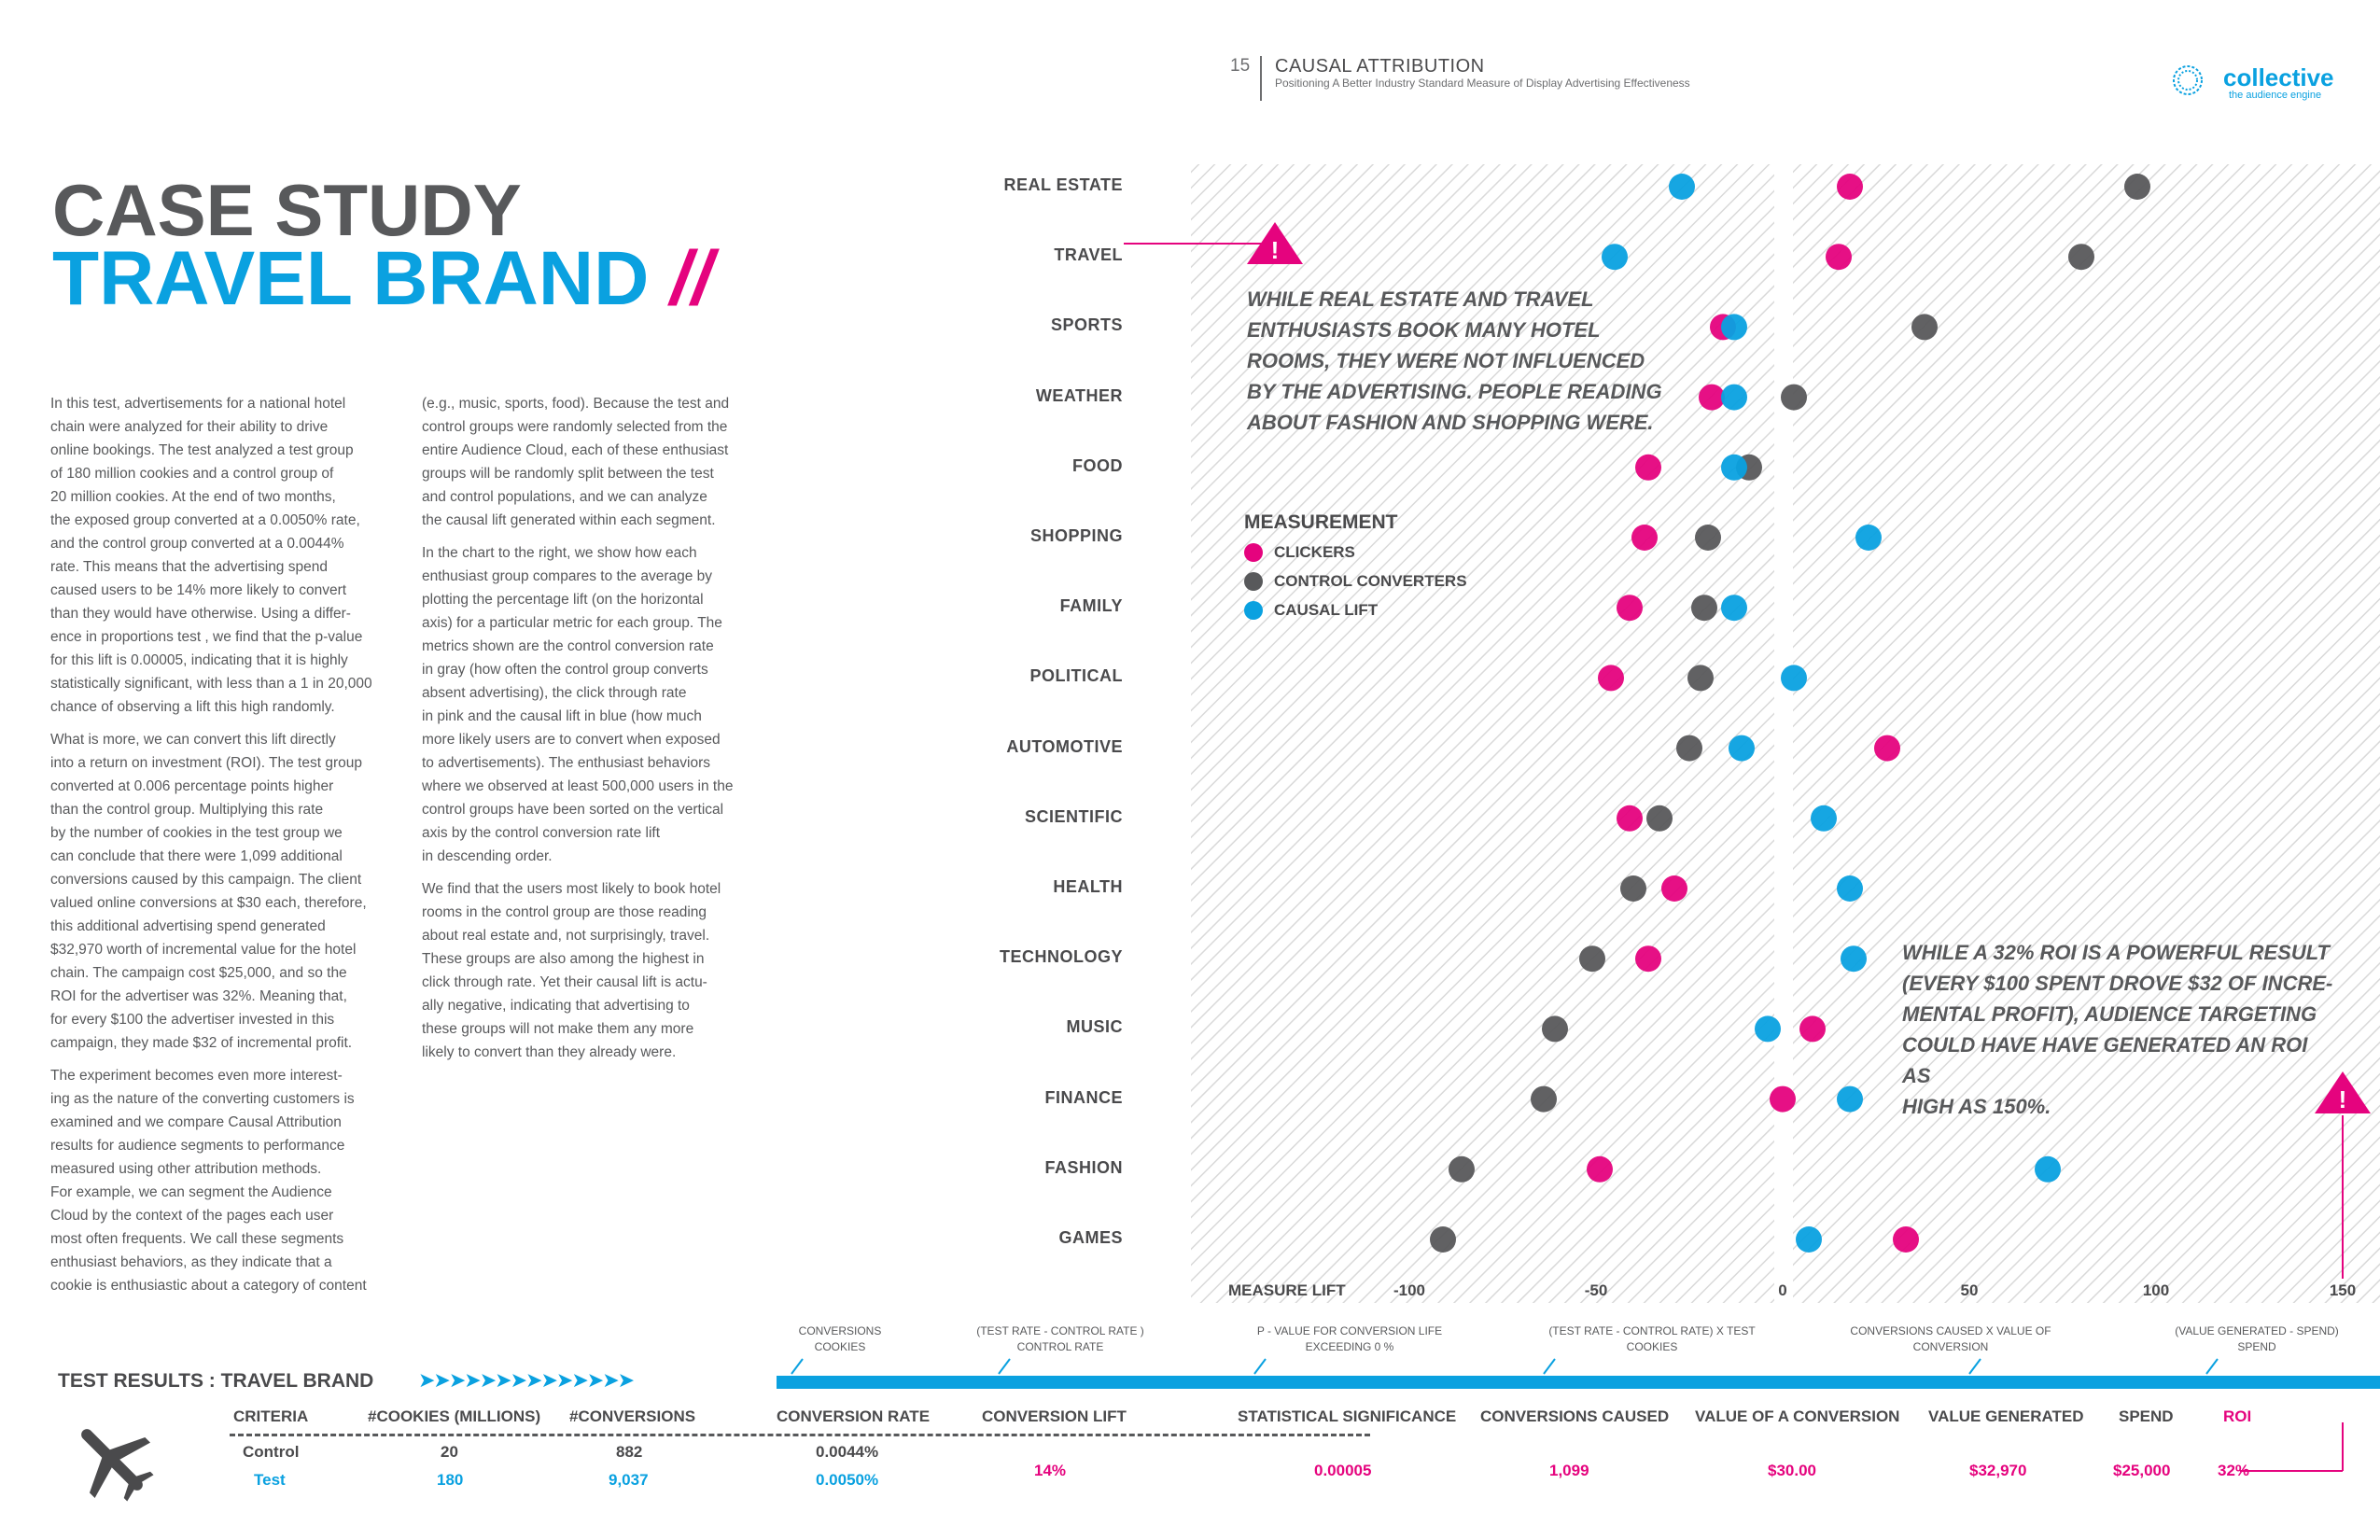  Describe the element at coordinates (847, 1452) in the screenshot. I see `control-rate: 0.0044%` at that location.